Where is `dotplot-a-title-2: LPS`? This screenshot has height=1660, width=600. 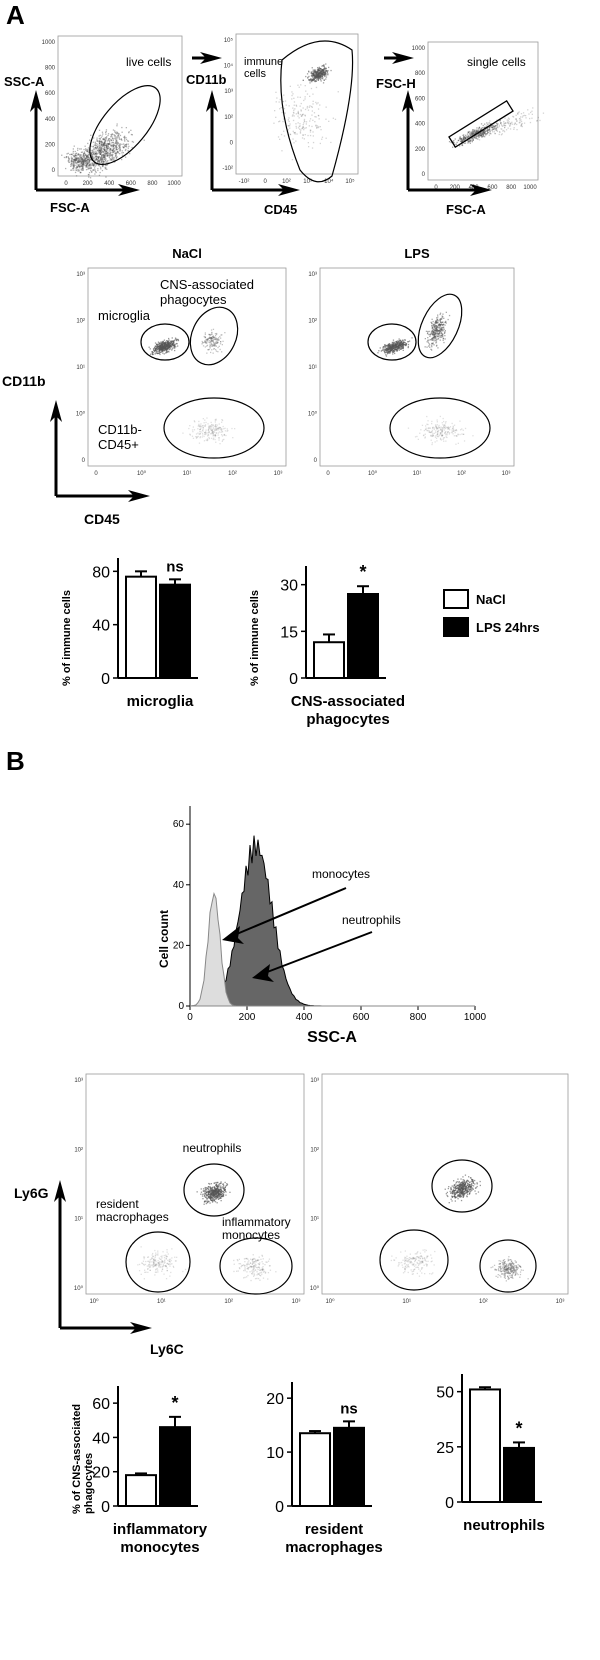
dotplot-a-title-2: LPS is located at coordinates (417, 253).